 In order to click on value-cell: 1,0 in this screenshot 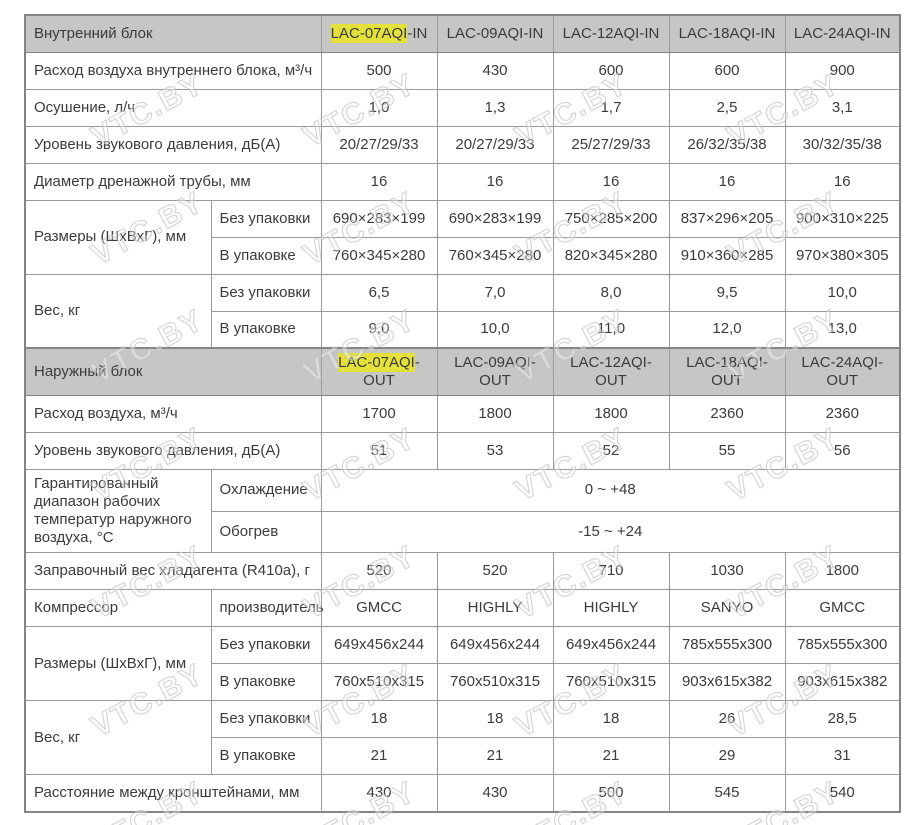, I will do `click(379, 107)`.